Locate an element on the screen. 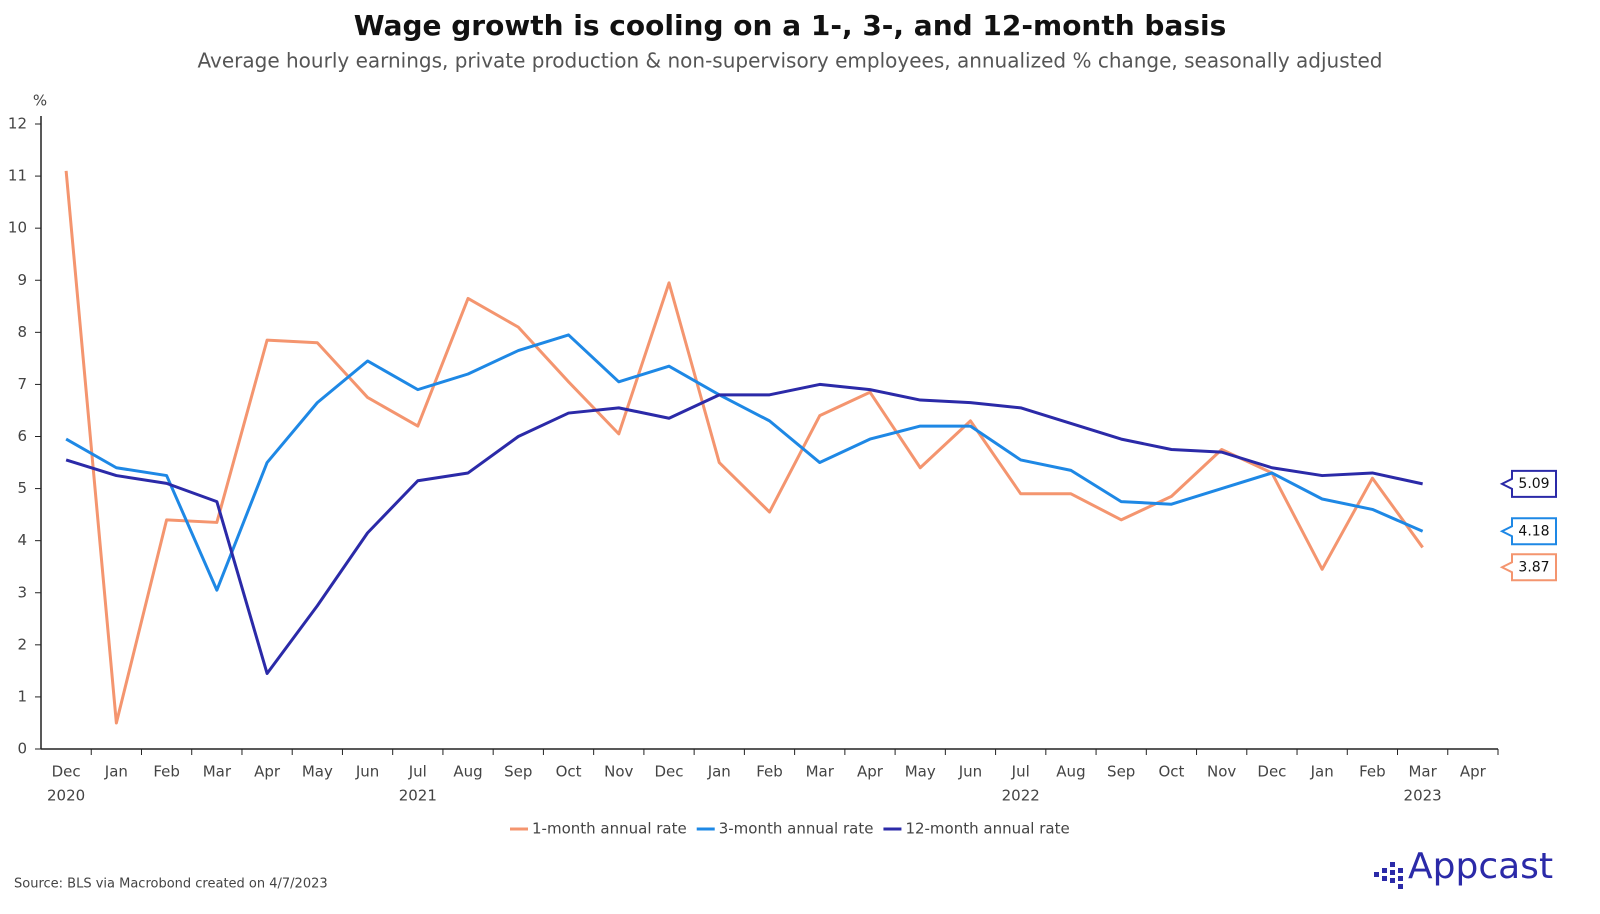 This screenshot has width=1600, height=914. end-label: 3.87 is located at coordinates (1533, 567).